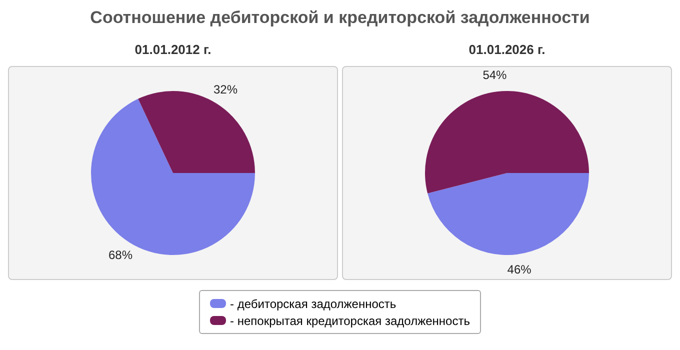 The image size is (680, 350). I want to click on legend-label: - непокрытая кредиторская задолженность, so click(350, 321).